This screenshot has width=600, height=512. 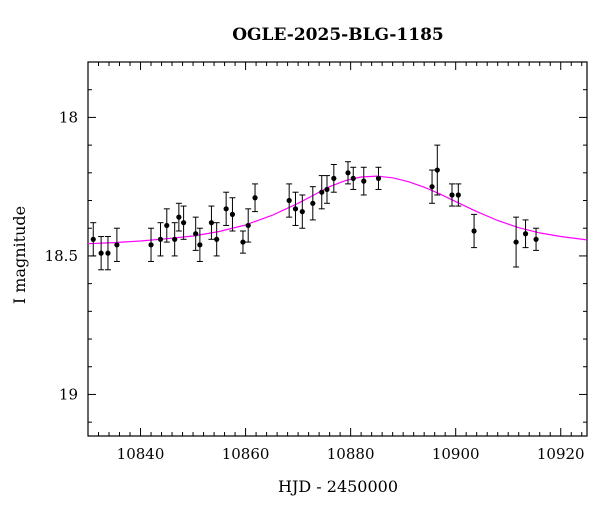 I want to click on x-tick-label: 10880, so click(x=351, y=454).